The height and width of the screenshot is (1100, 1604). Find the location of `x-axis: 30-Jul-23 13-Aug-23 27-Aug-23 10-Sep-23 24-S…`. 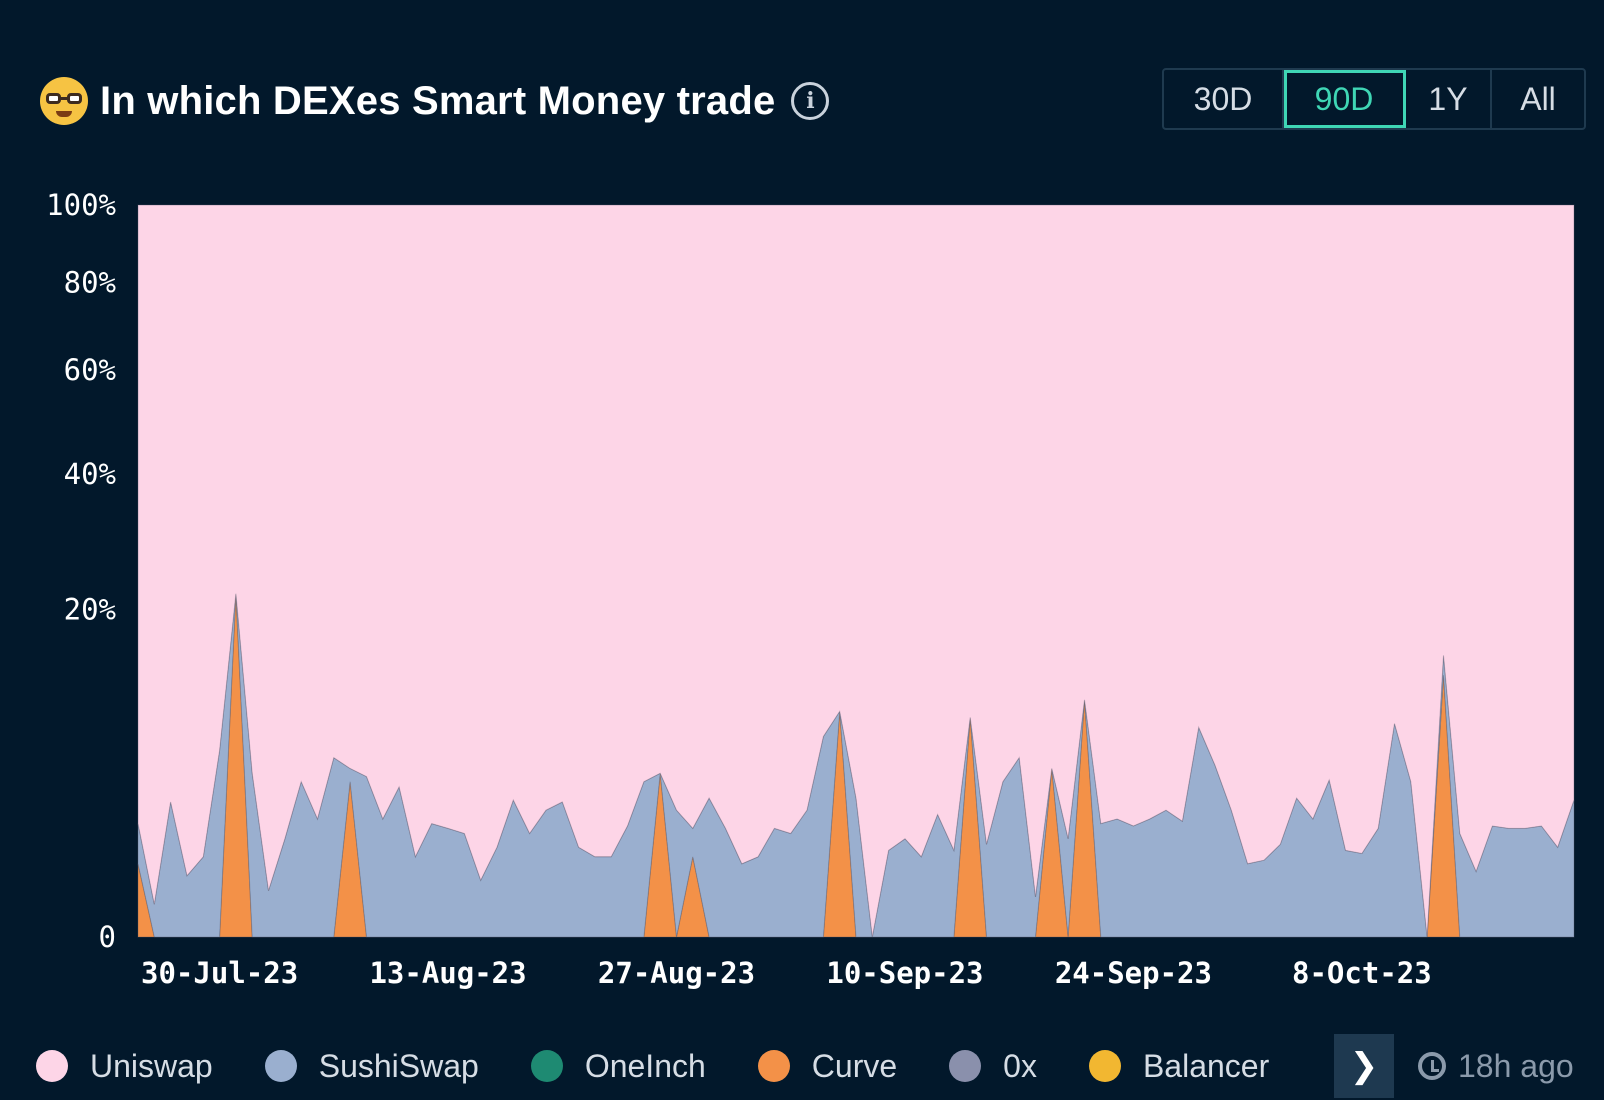

x-axis: 30-Jul-23 13-Aug-23 27-Aug-23 10-Sep-23 24-S… is located at coordinates (786, 973).